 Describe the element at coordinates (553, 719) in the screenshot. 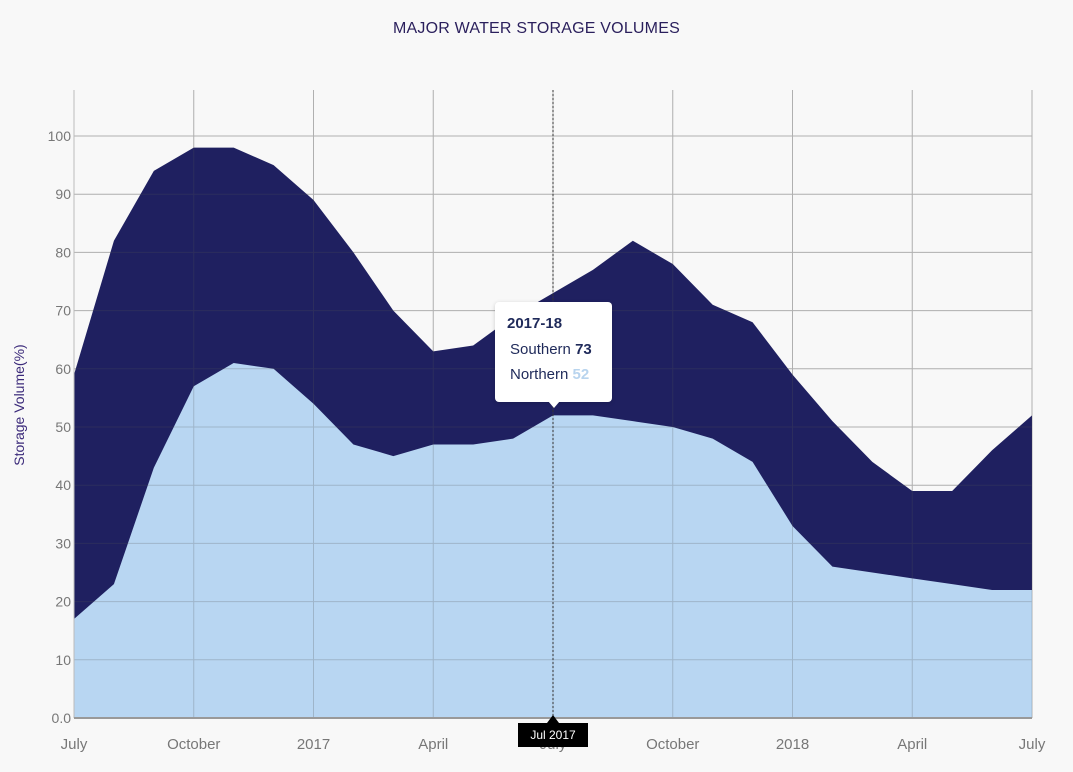

I see `crosshair-label-pointer` at that location.